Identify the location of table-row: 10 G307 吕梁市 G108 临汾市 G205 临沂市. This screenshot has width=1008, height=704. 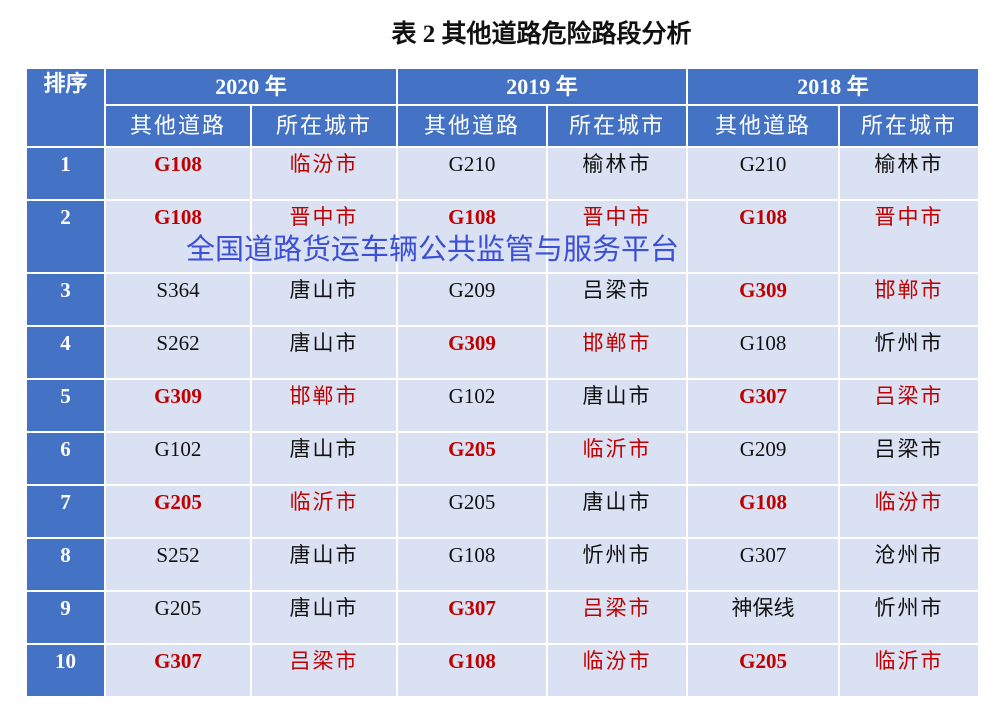
(503, 670).